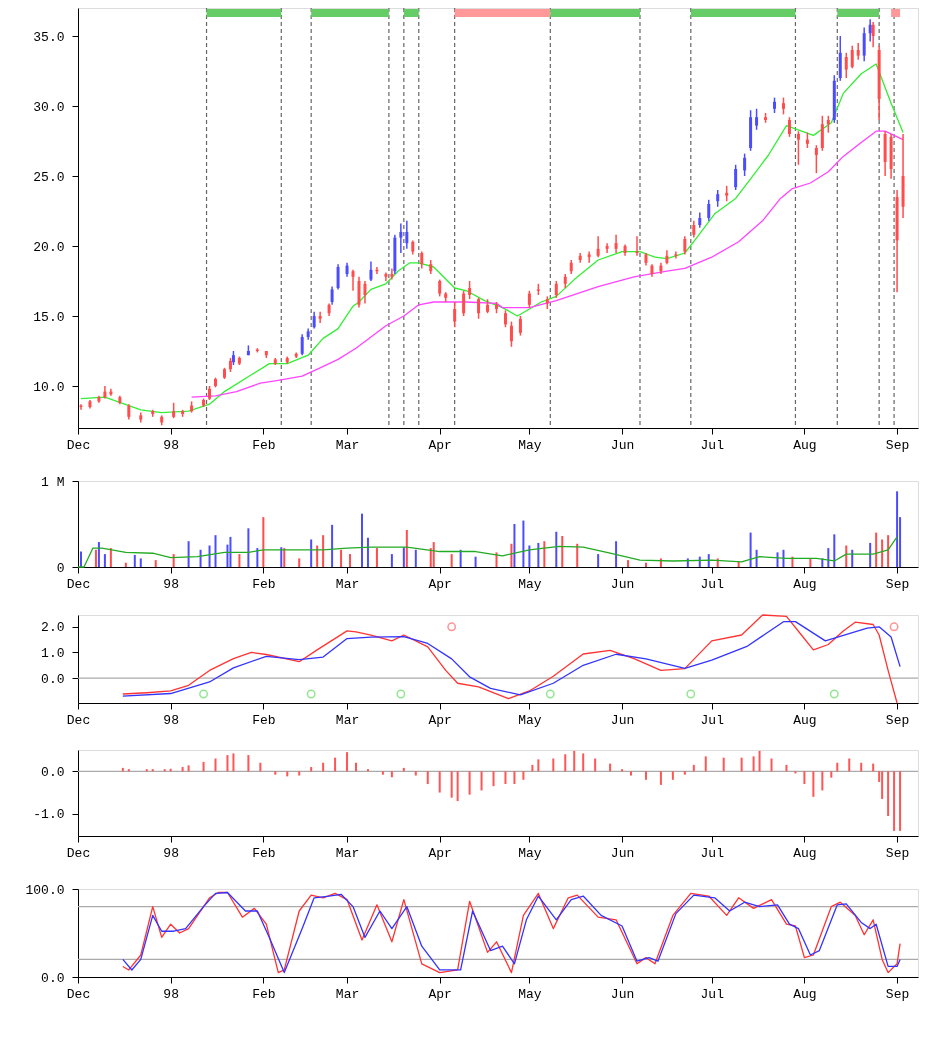  Describe the element at coordinates (53, 628) in the screenshot. I see `y-tick-label: 2.0` at that location.